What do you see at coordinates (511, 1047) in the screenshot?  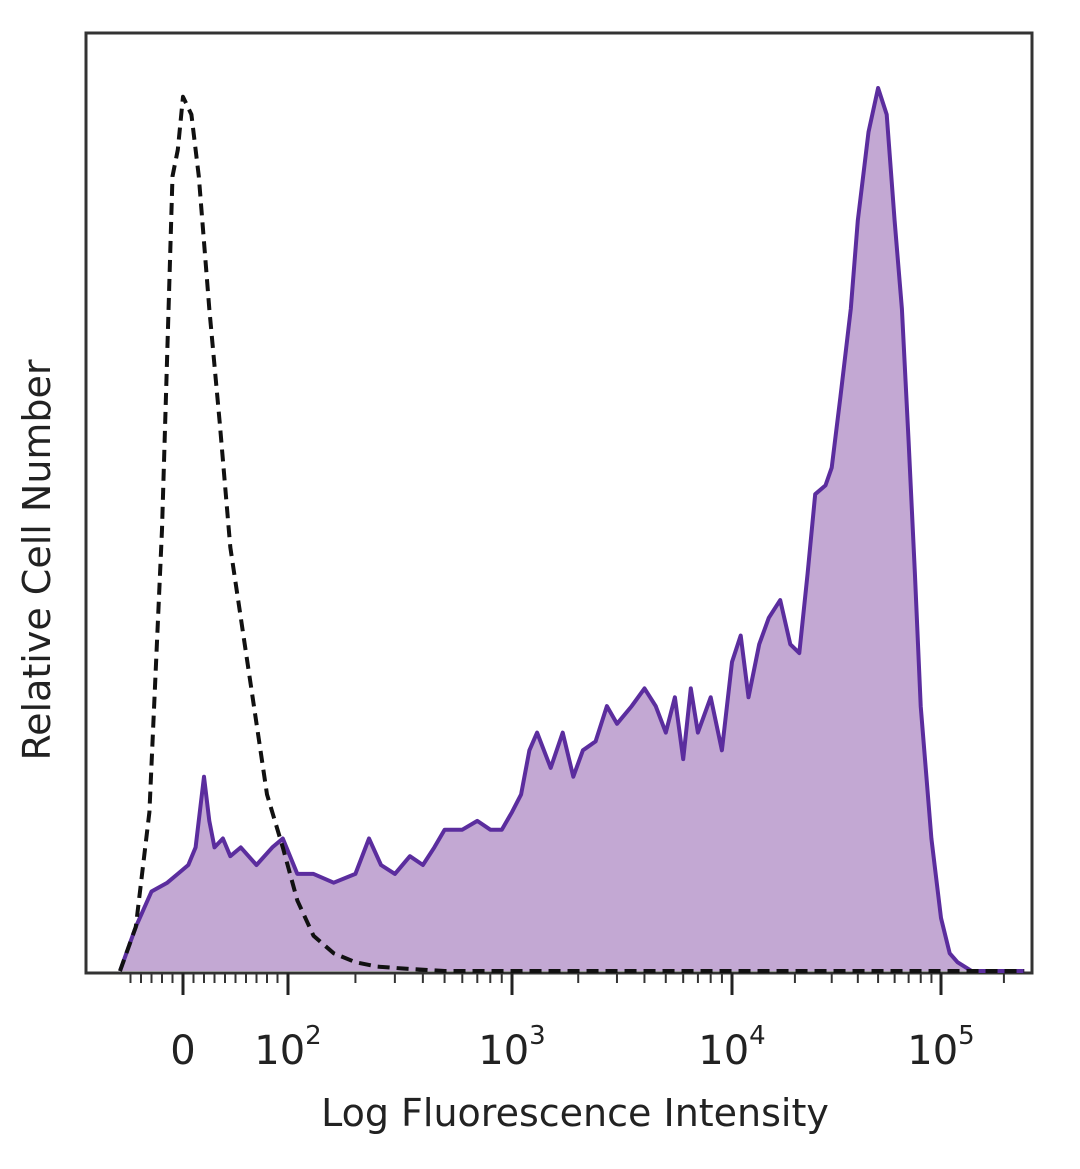 I see `x-tick-label: 10³` at bounding box center [511, 1047].